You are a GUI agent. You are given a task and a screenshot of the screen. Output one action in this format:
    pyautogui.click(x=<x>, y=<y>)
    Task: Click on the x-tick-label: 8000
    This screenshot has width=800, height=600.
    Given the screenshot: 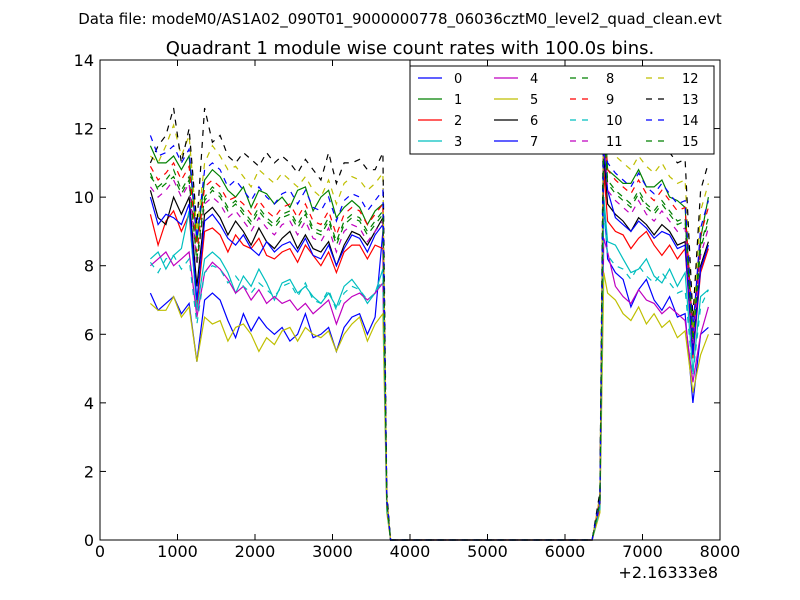 What is the action you would take?
    pyautogui.click(x=720, y=551)
    